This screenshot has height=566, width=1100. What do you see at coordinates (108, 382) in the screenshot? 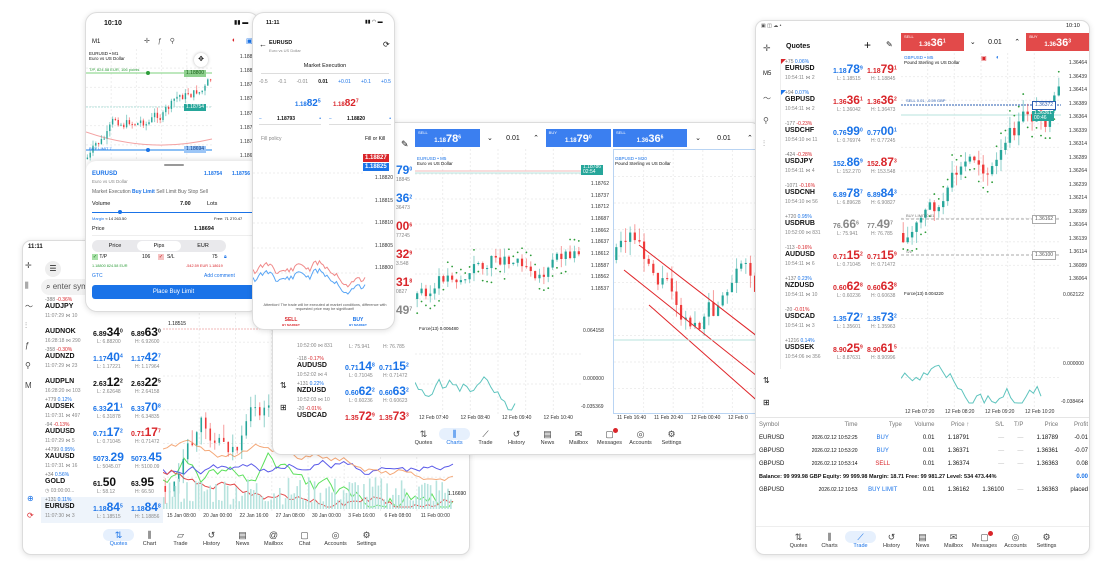
I see `bid-price: 2.63122` at bounding box center [108, 382].